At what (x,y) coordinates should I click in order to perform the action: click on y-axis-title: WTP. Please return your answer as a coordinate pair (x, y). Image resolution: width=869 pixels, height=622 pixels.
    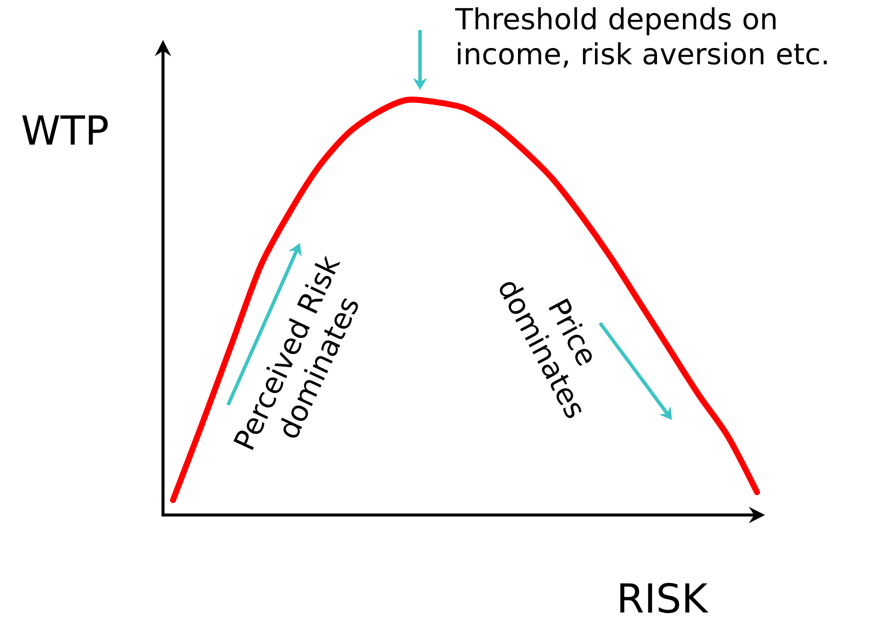
    Looking at the image, I should click on (65, 130).